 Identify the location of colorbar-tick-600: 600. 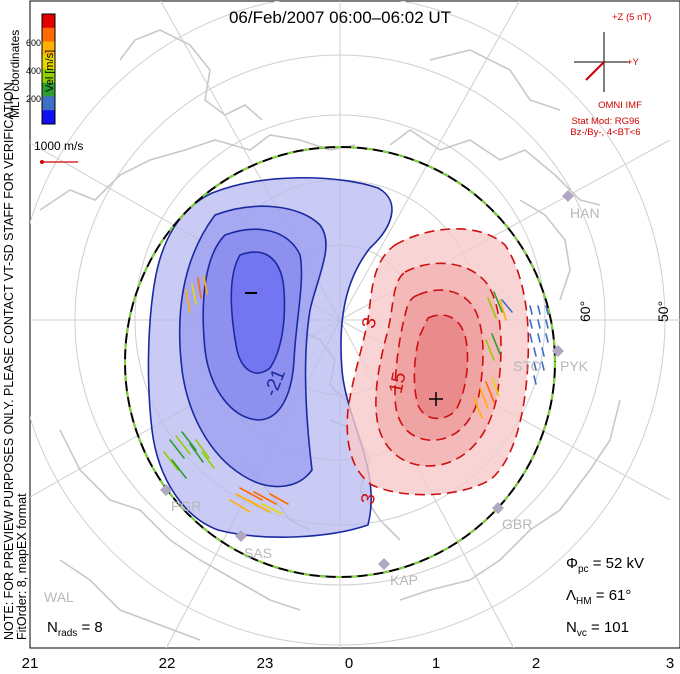
(34, 43).